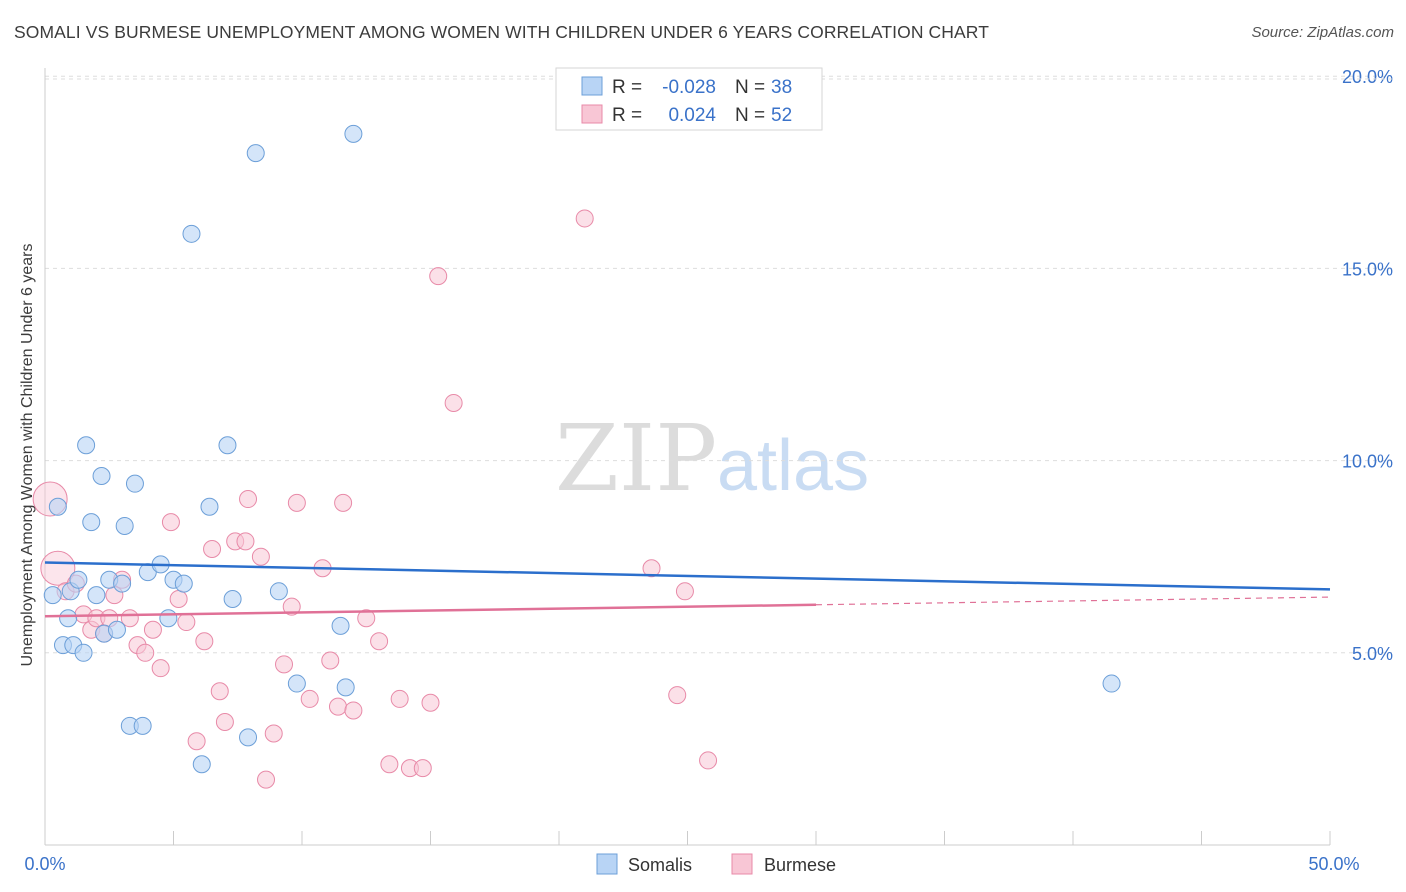  I want to click on watermark-atlas: atlas, so click(793, 466).